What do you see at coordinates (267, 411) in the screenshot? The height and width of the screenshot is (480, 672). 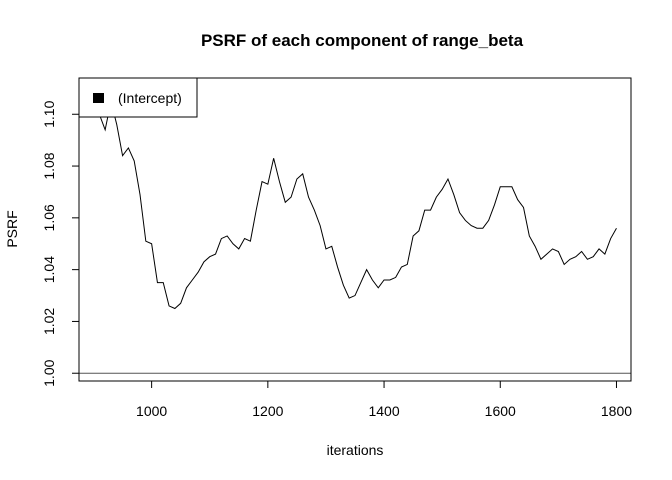 I see `x-tick-label: 1200` at bounding box center [267, 411].